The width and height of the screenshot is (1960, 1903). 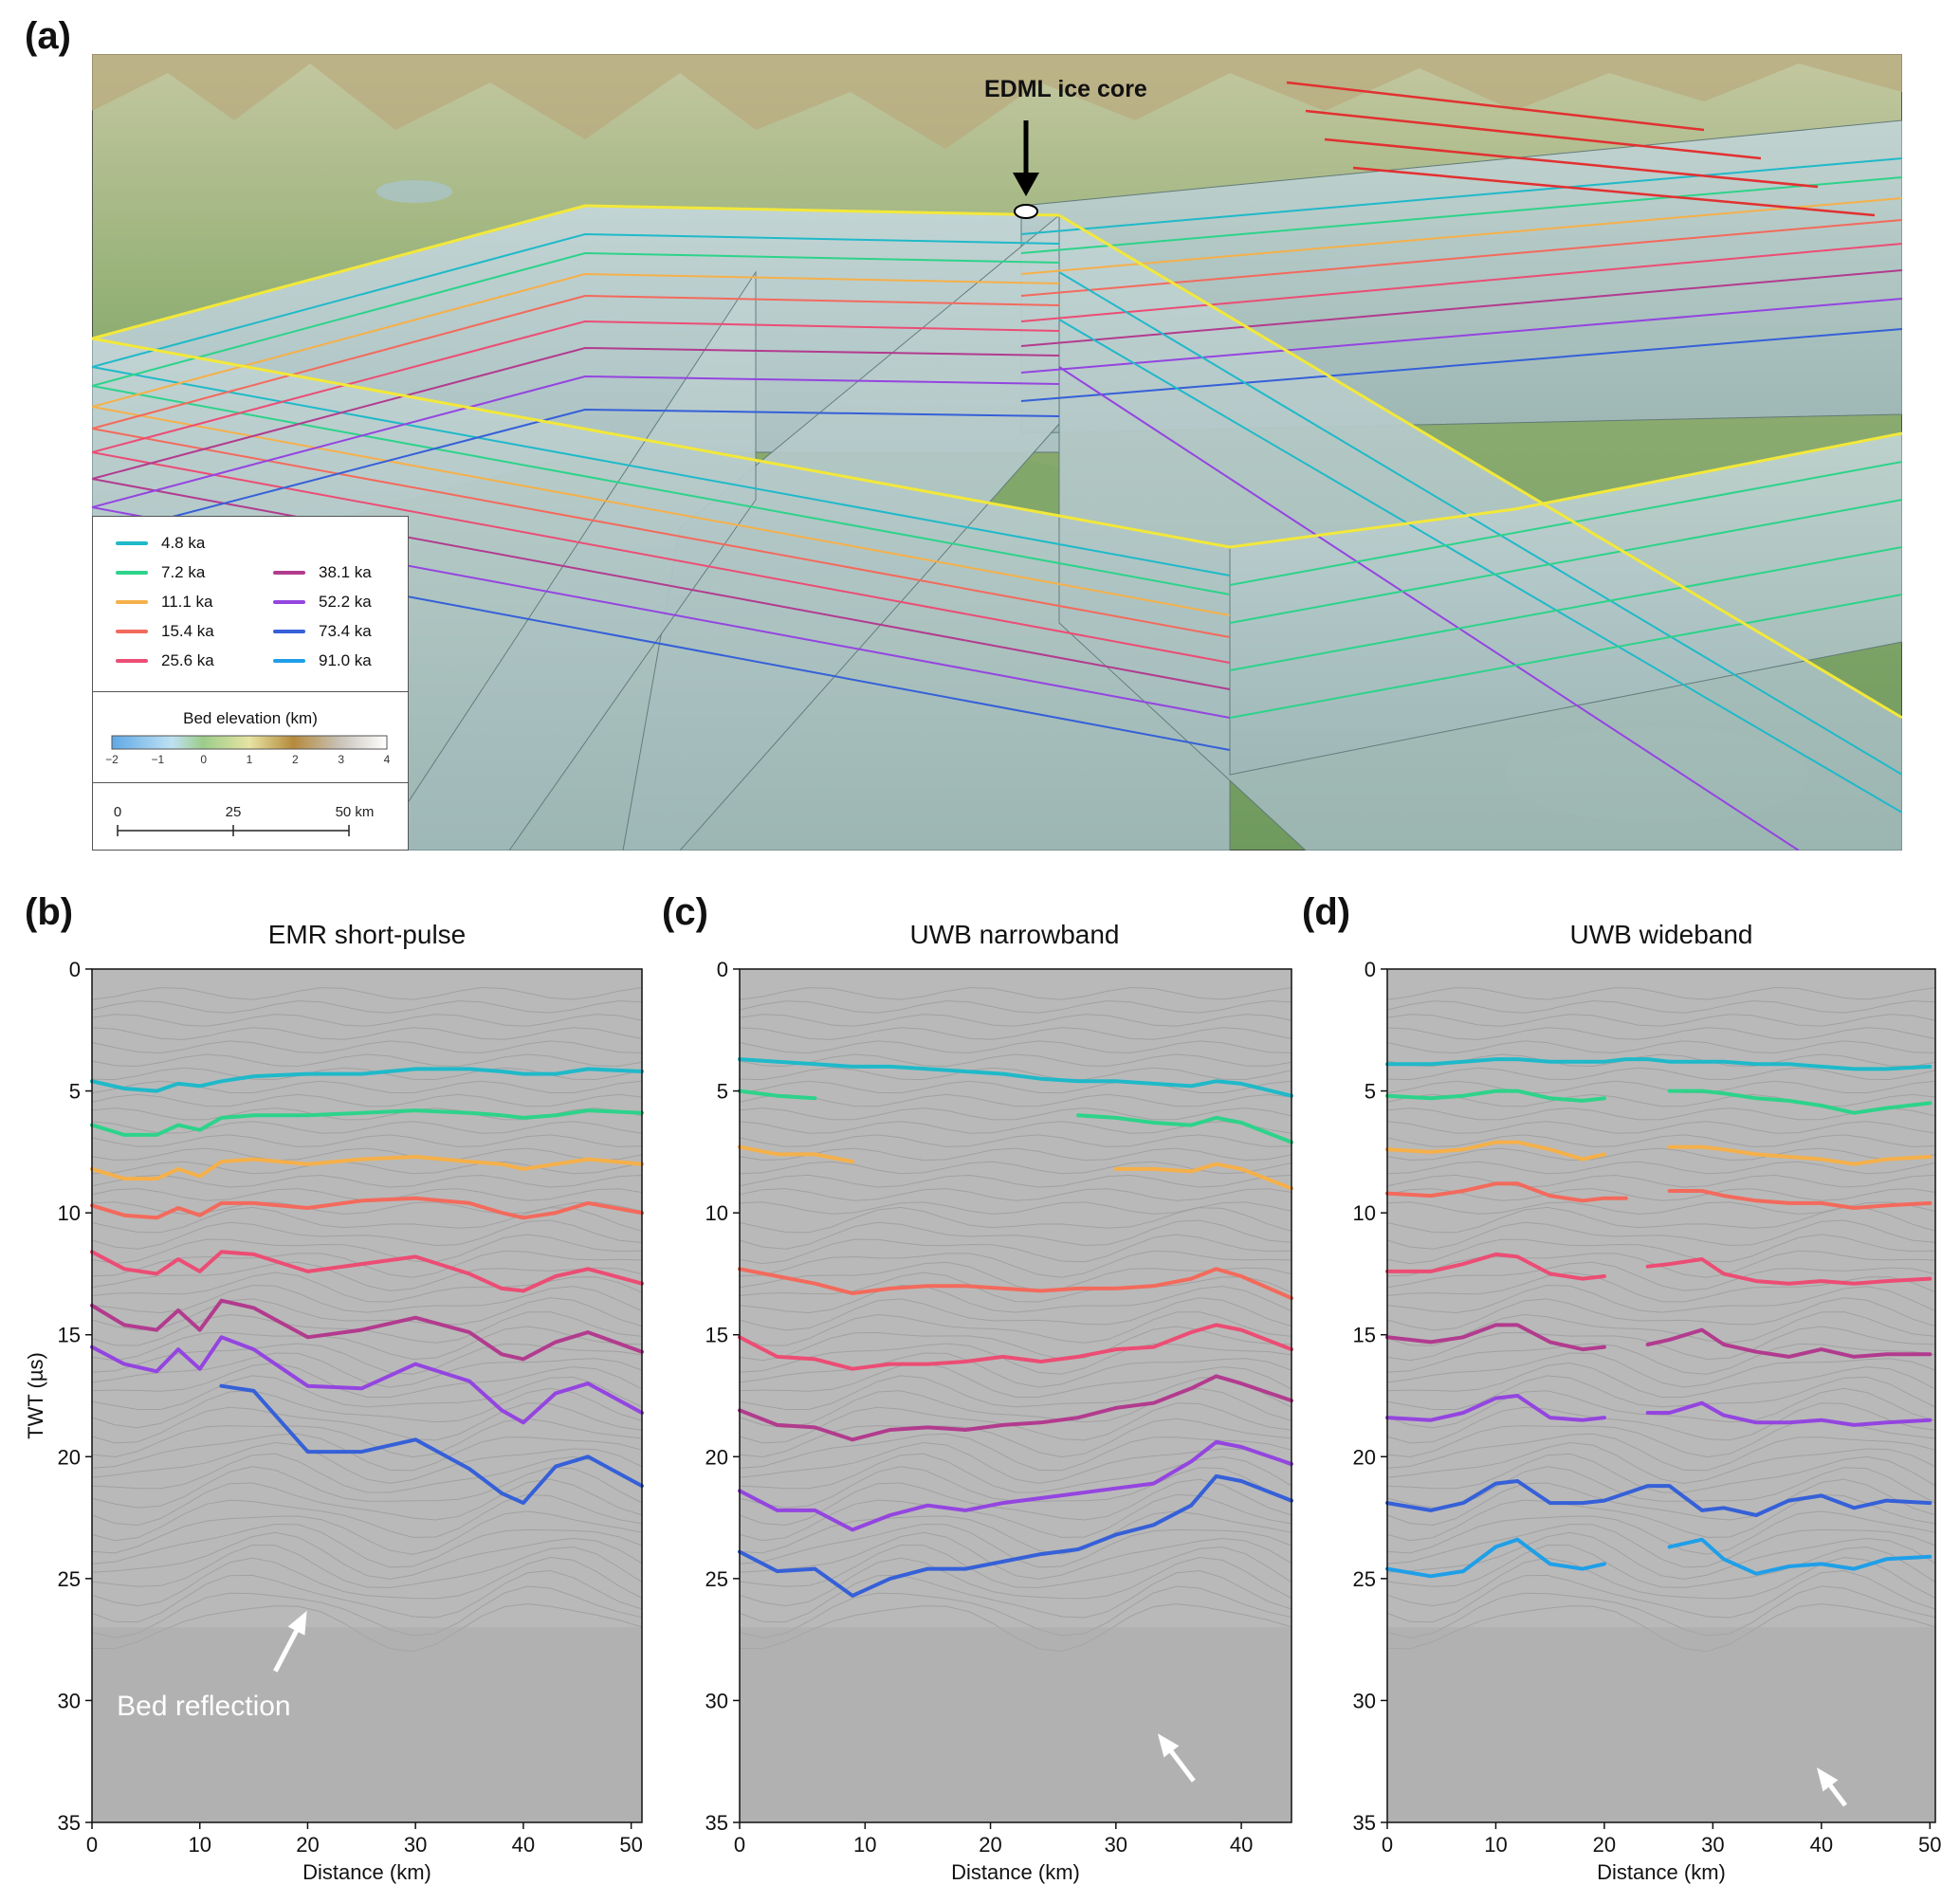 I want to click on y-tick-label: 5, so click(x=1370, y=1092).